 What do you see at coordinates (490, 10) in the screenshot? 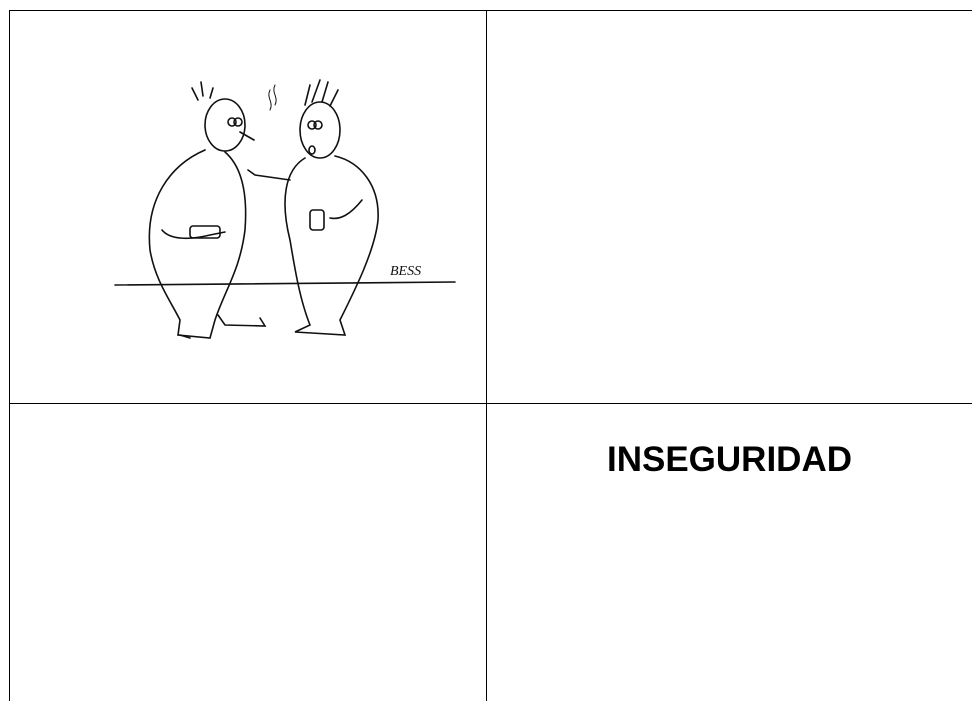
I see `table-border-top` at bounding box center [490, 10].